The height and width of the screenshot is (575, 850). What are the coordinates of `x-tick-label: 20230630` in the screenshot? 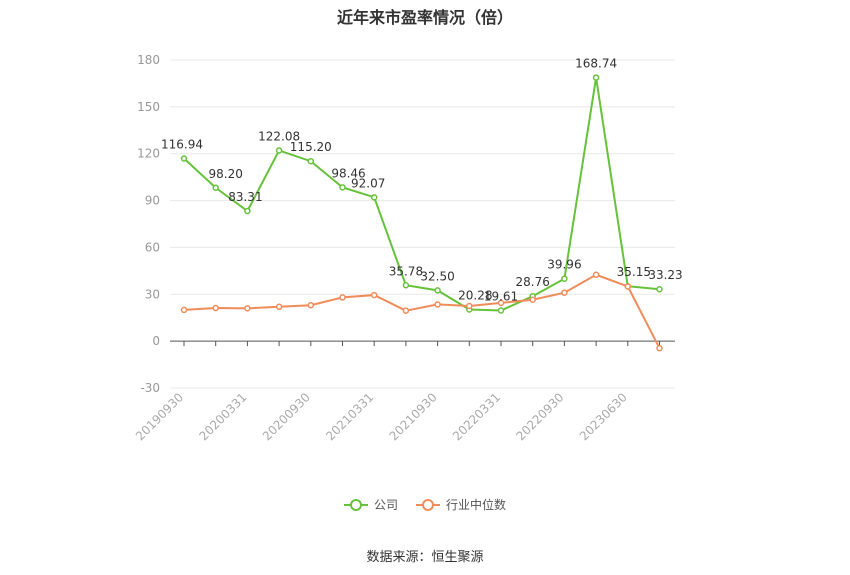 It's located at (603, 416).